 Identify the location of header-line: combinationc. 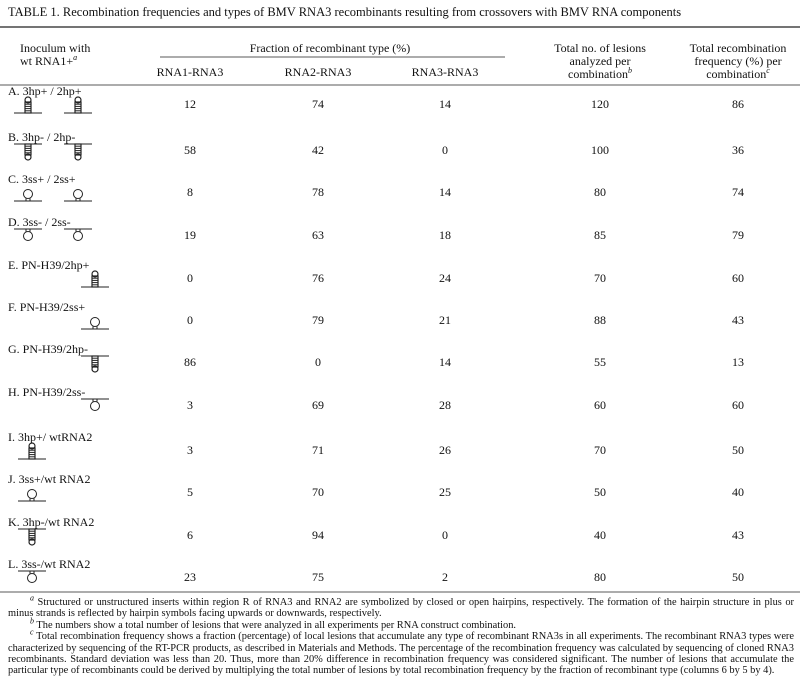
(738, 73).